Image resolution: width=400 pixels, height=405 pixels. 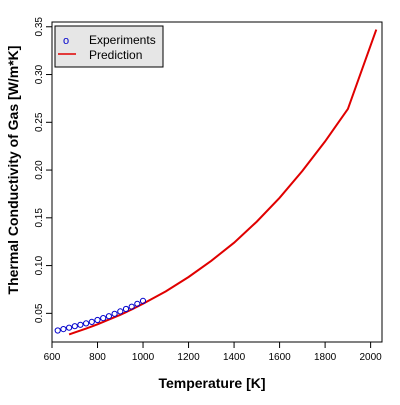 What do you see at coordinates (188, 357) in the screenshot?
I see `x-tick-label: 1200` at bounding box center [188, 357].